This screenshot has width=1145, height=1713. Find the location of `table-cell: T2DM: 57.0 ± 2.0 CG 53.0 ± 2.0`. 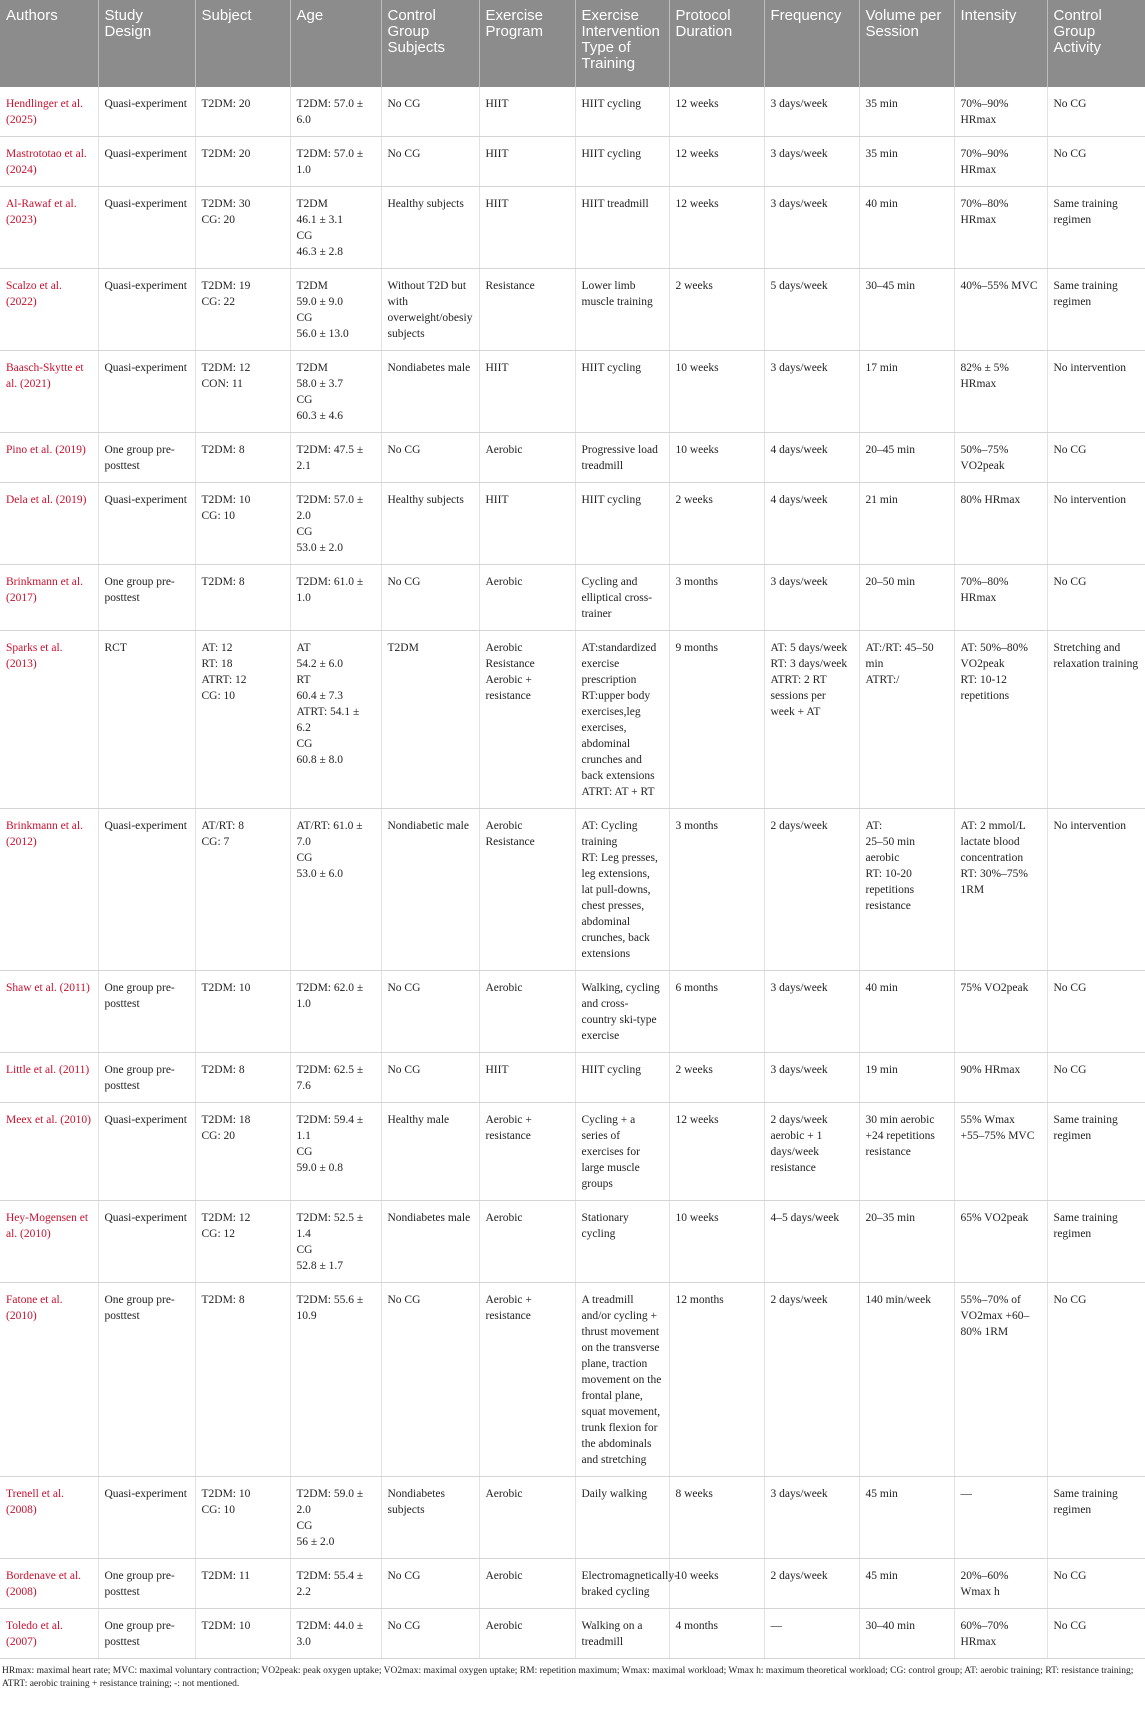

table-cell: T2DM: 57.0 ± 2.0 CG 53.0 ± 2.0 is located at coordinates (336, 523).